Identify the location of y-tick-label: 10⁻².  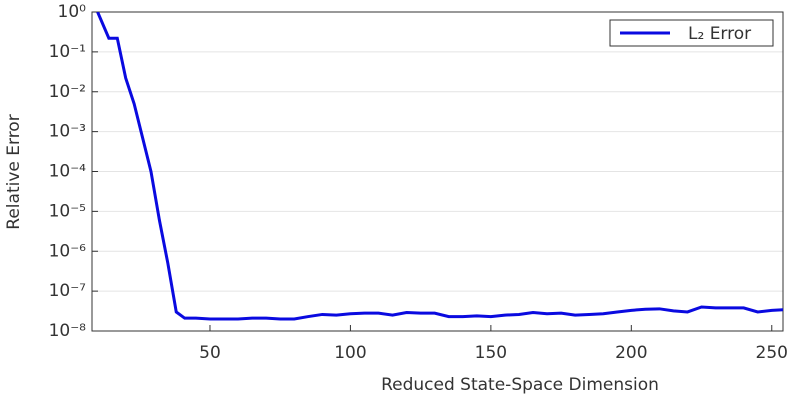
(67, 92).